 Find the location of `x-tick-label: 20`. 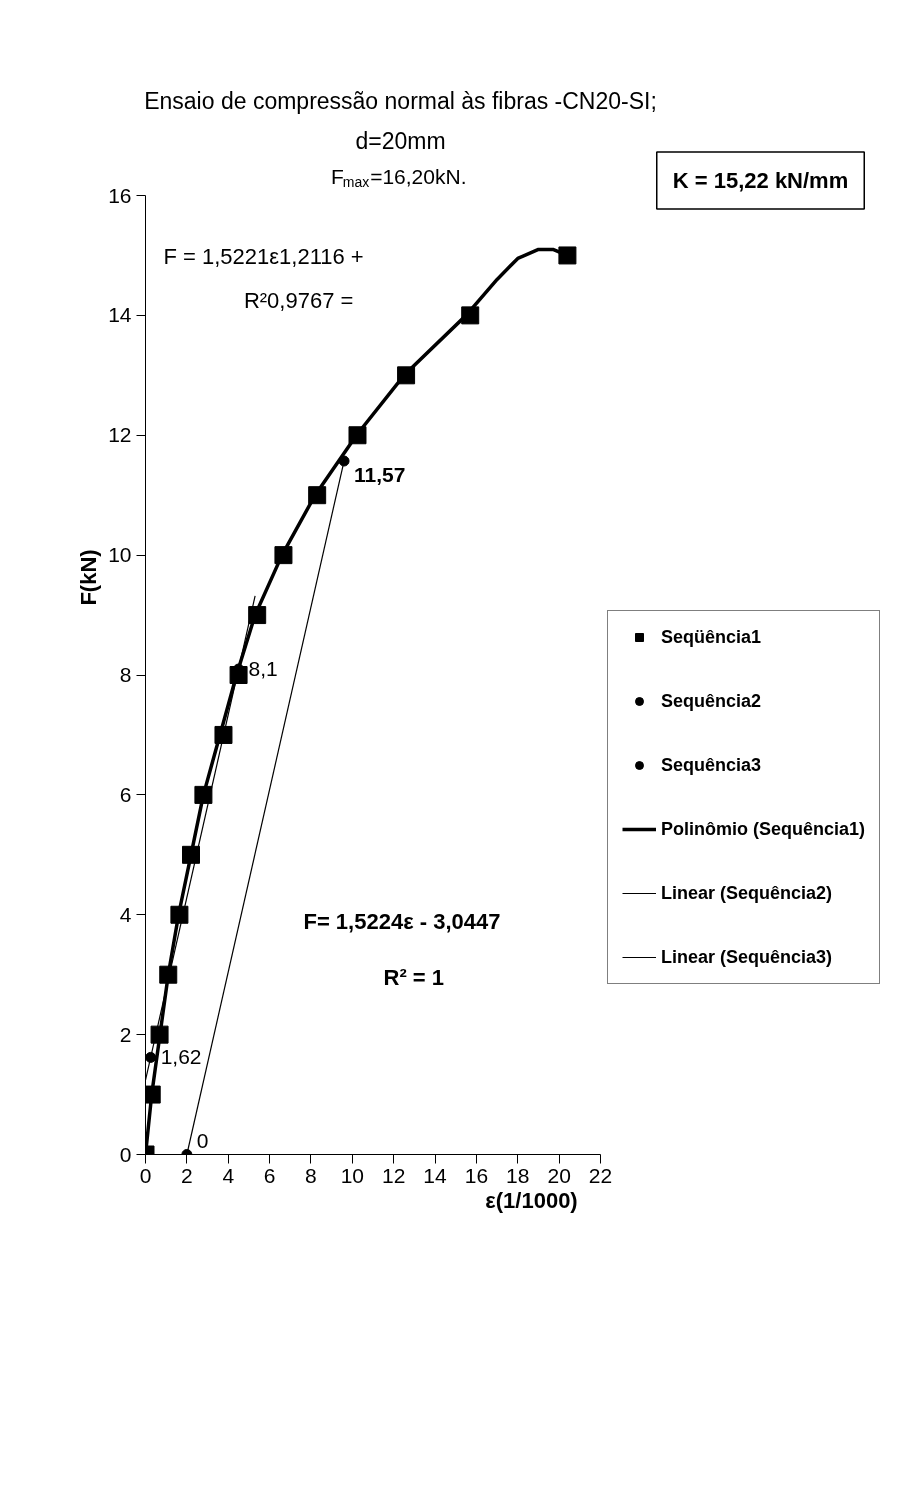

x-tick-label: 20 is located at coordinates (559, 1175).